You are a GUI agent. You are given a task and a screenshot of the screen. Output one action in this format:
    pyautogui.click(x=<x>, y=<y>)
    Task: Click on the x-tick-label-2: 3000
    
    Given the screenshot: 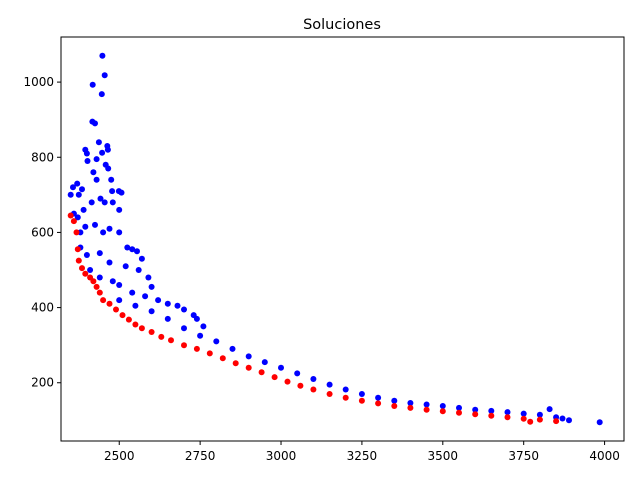 What is the action you would take?
    pyautogui.click(x=281, y=456)
    